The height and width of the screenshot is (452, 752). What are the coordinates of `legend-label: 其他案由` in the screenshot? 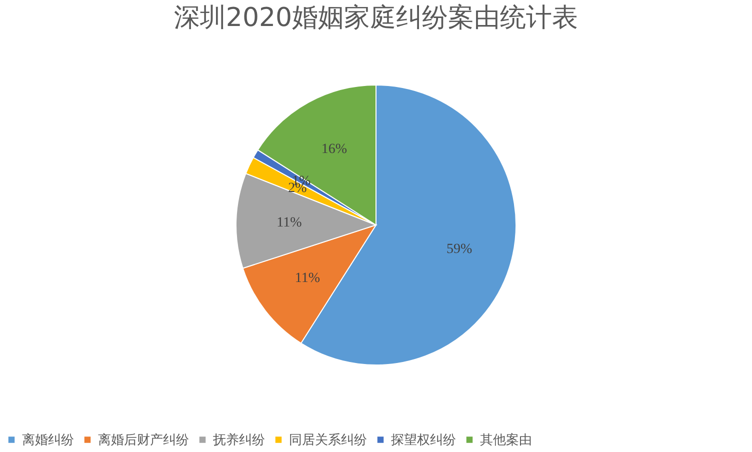 It's located at (506, 440).